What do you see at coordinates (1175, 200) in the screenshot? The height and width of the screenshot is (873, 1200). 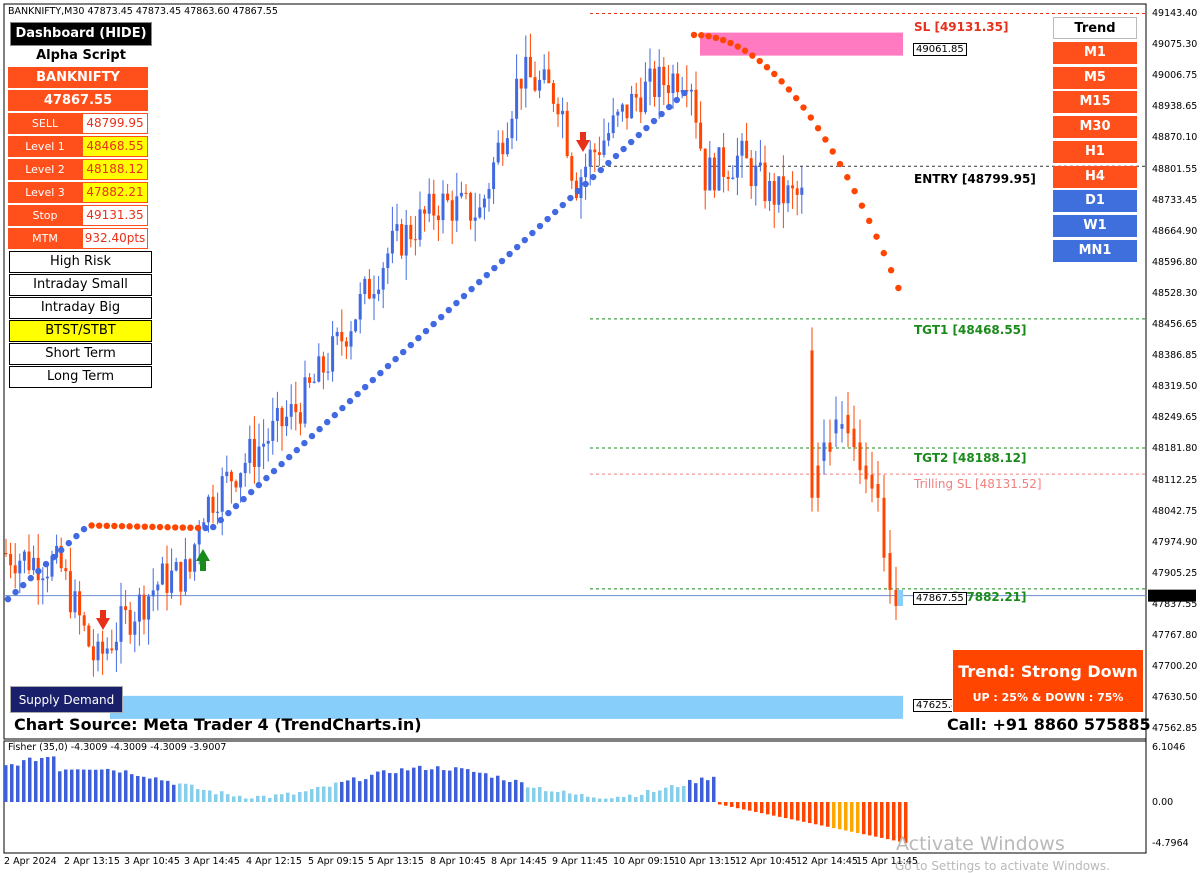 I see `price-tick: 48733.45` at bounding box center [1175, 200].